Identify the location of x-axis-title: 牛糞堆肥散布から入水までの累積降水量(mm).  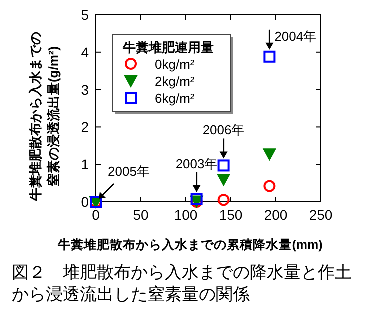
(190, 244).